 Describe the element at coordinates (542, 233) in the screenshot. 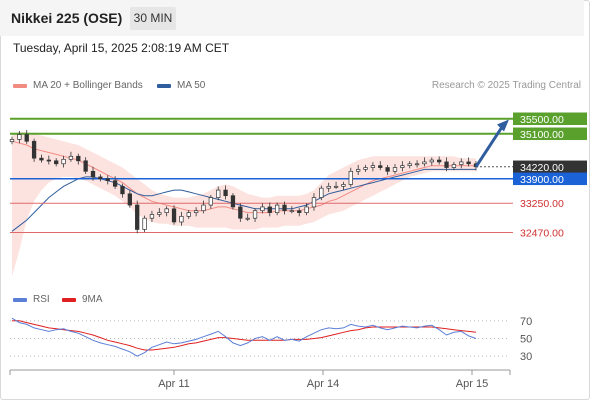

I see `level-label-support: 32470.00` at that location.